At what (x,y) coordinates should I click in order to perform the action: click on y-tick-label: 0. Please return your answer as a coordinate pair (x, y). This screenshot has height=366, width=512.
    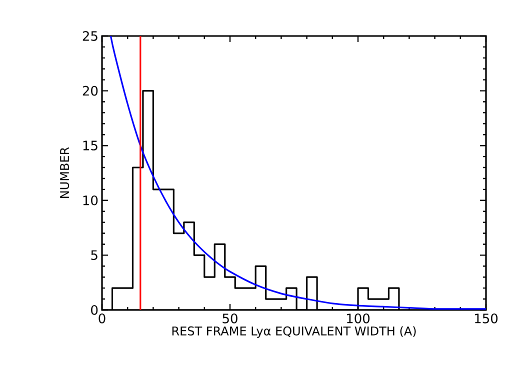
    Looking at the image, I should click on (94, 310).